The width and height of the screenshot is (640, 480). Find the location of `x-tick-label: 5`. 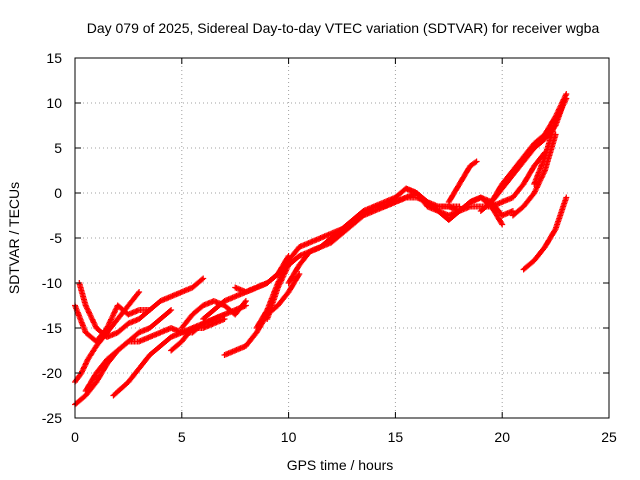

x-tick-label: 5 is located at coordinates (182, 437).